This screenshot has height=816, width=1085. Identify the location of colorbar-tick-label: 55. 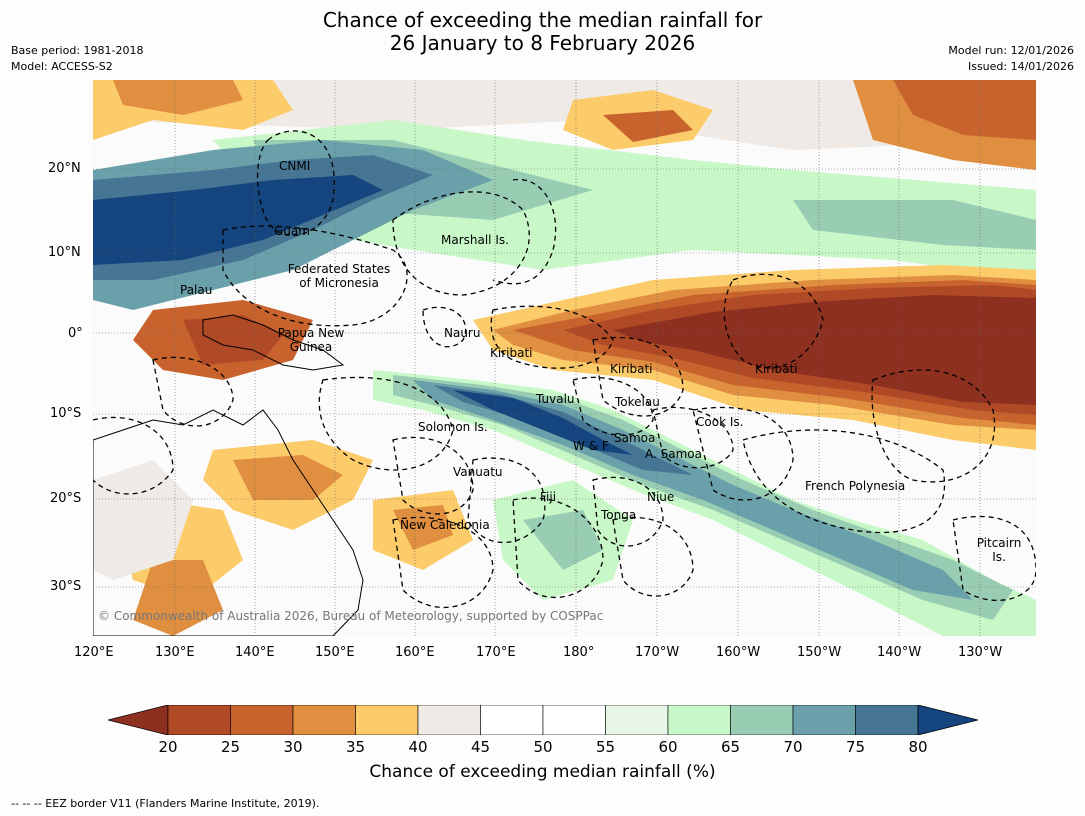
(605, 747).